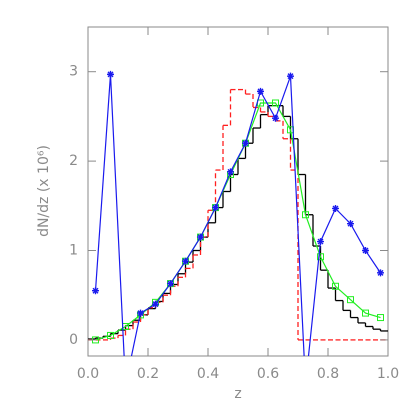  I want to click on y-tick-label: 2, so click(73, 161).